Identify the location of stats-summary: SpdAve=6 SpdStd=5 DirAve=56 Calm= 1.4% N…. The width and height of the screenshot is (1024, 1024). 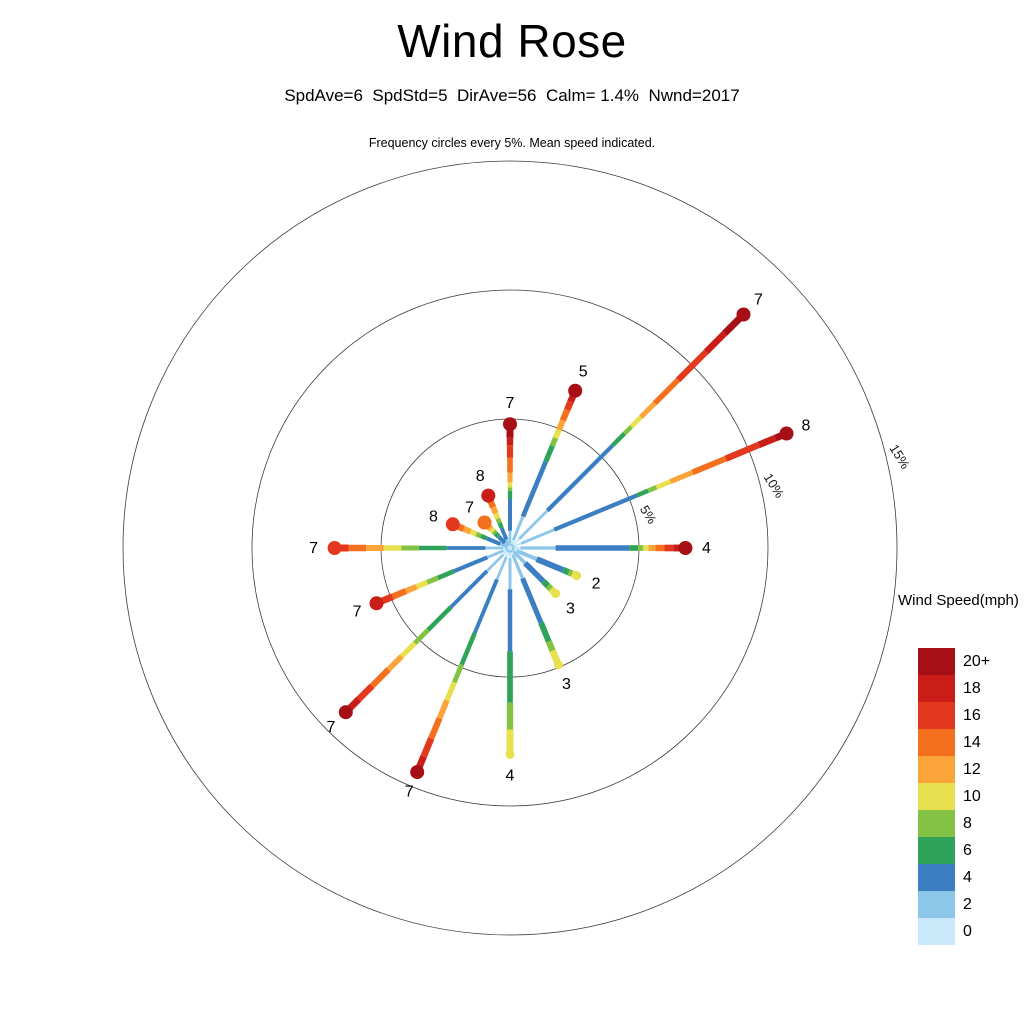
(512, 95).